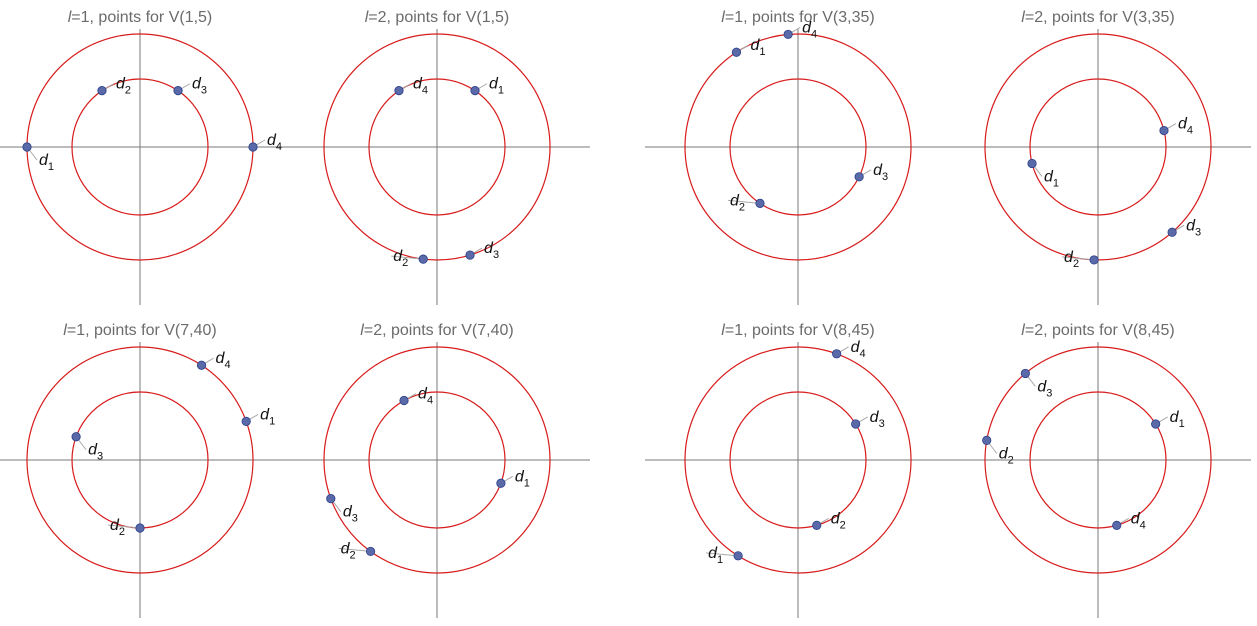 This screenshot has width=1257, height=626. I want to click on panel-title: l=2, points for V(3,35), so click(1097, 17).